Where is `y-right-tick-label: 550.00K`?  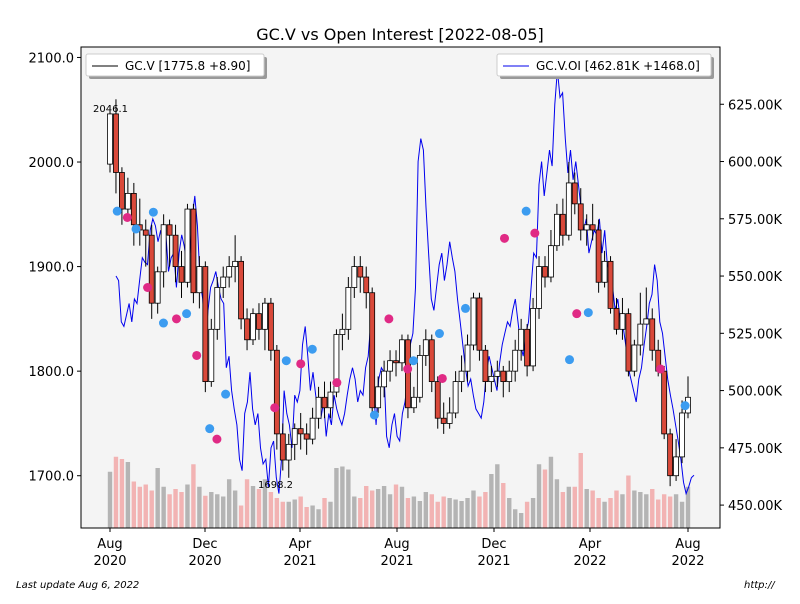
y-right-tick-label: 550.00K is located at coordinates (755, 277).